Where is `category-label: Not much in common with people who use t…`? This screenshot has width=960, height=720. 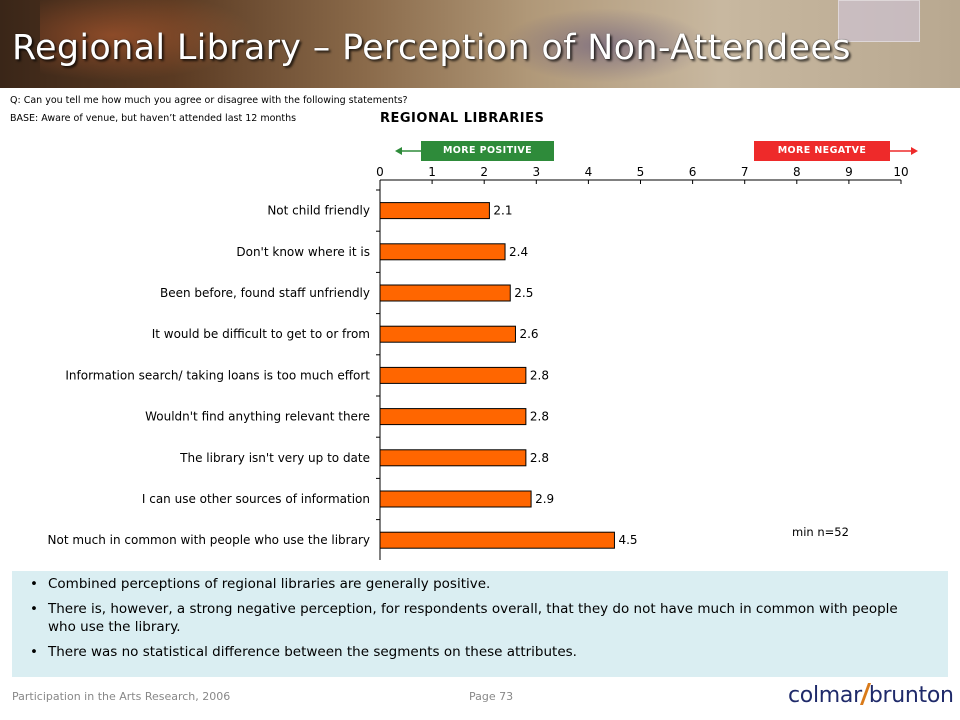
category-label: Not much in common with people who use t… is located at coordinates (209, 540).